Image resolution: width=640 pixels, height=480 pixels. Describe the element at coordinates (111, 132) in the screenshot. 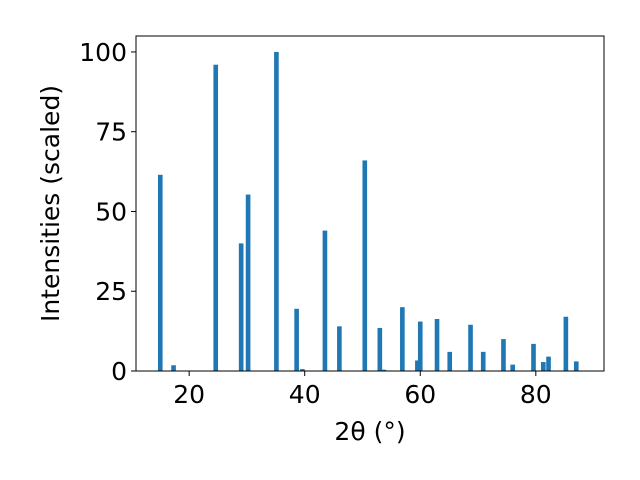

I see `y-tick-label: 75` at that location.